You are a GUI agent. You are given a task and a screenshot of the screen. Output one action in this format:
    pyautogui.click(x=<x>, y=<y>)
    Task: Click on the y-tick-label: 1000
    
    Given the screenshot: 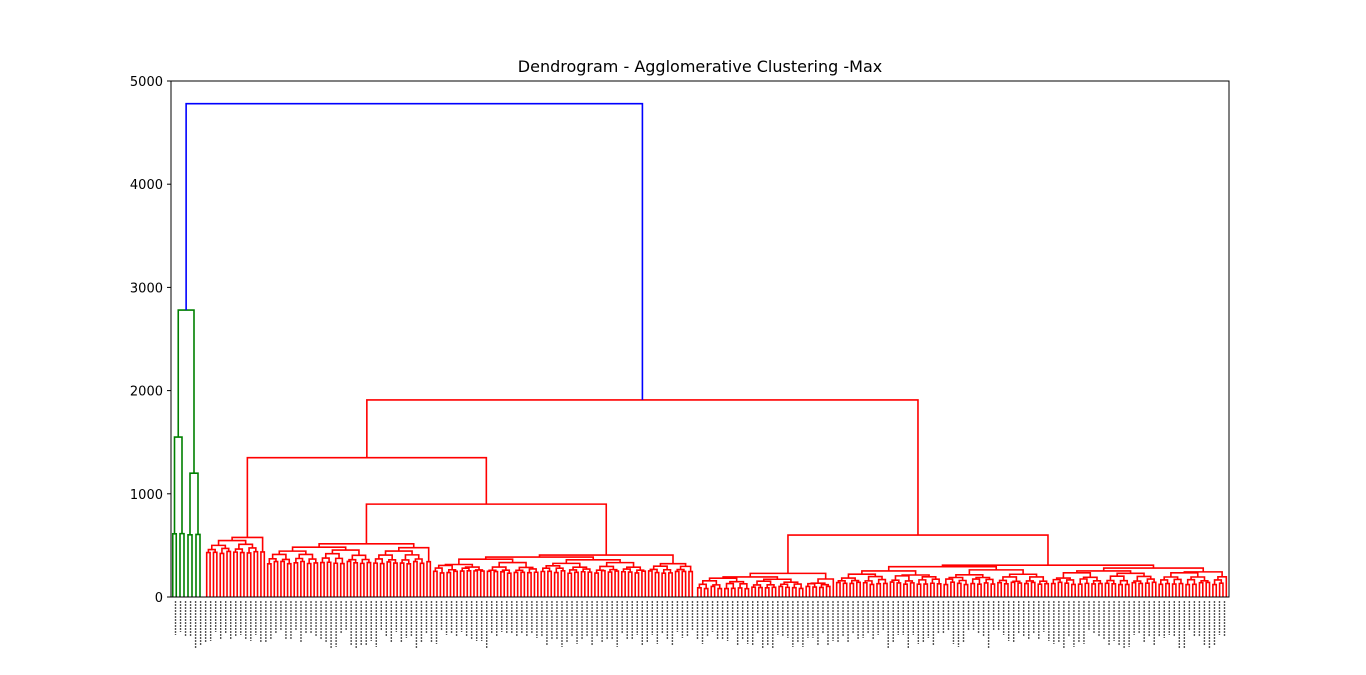 What is the action you would take?
    pyautogui.click(x=146, y=495)
    